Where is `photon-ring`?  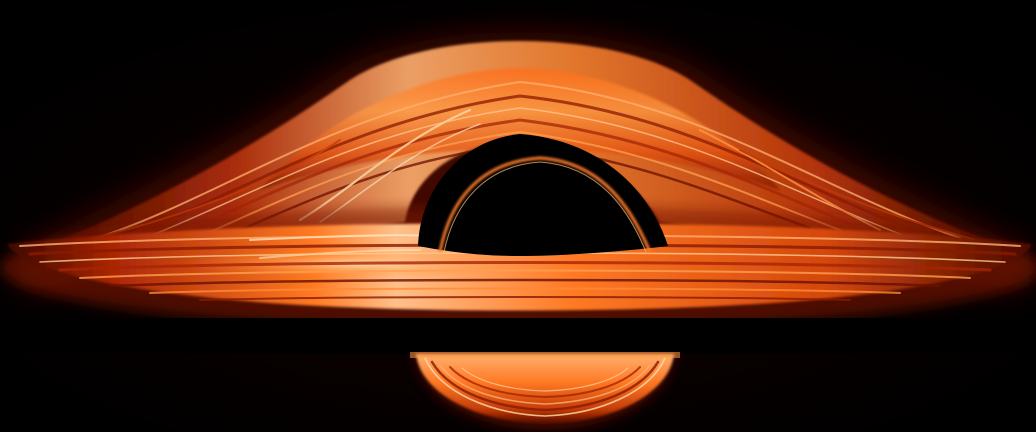 photon-ring is located at coordinates (545, 204).